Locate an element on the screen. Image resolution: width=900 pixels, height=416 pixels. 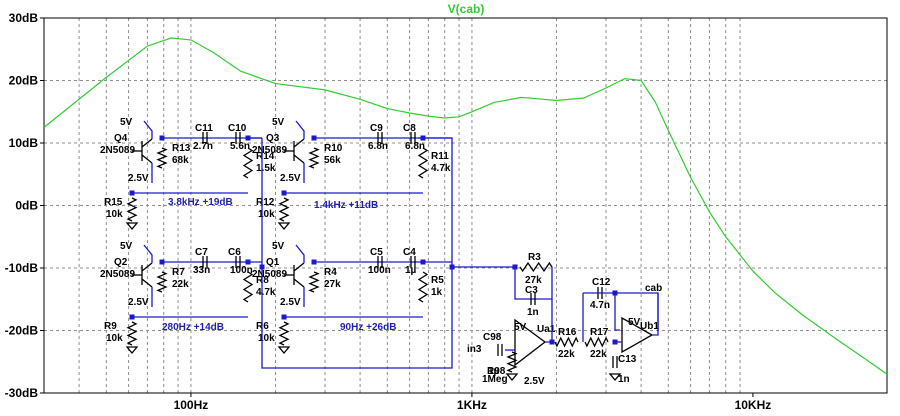
x-axis: 100Hz 1KHz 10KHz is located at coordinates (473, 402).